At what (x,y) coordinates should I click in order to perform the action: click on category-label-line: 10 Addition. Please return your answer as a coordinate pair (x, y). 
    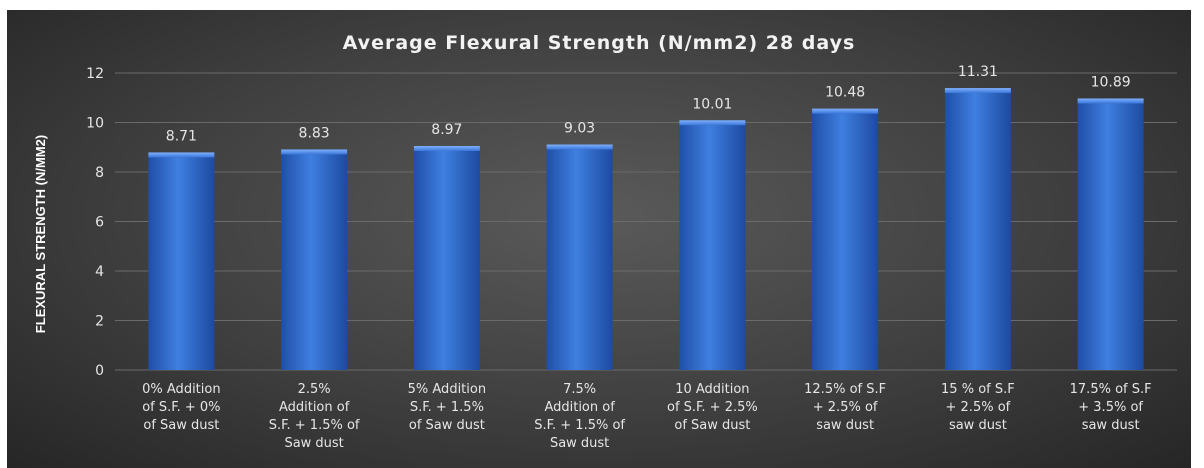
    Looking at the image, I should click on (712, 389).